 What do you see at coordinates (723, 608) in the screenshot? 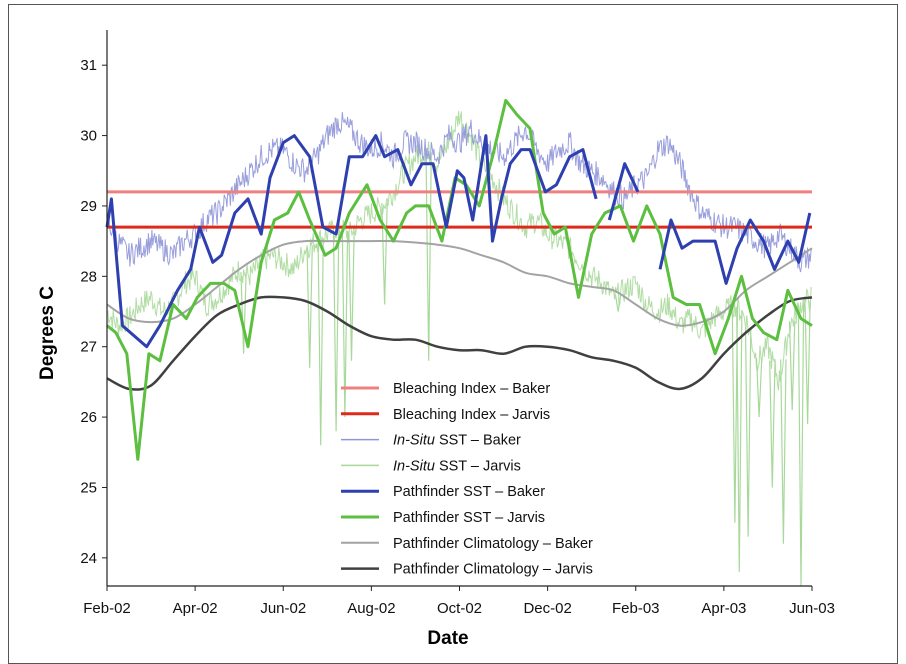
I see `x-tick-label: Apr-03` at bounding box center [723, 608].